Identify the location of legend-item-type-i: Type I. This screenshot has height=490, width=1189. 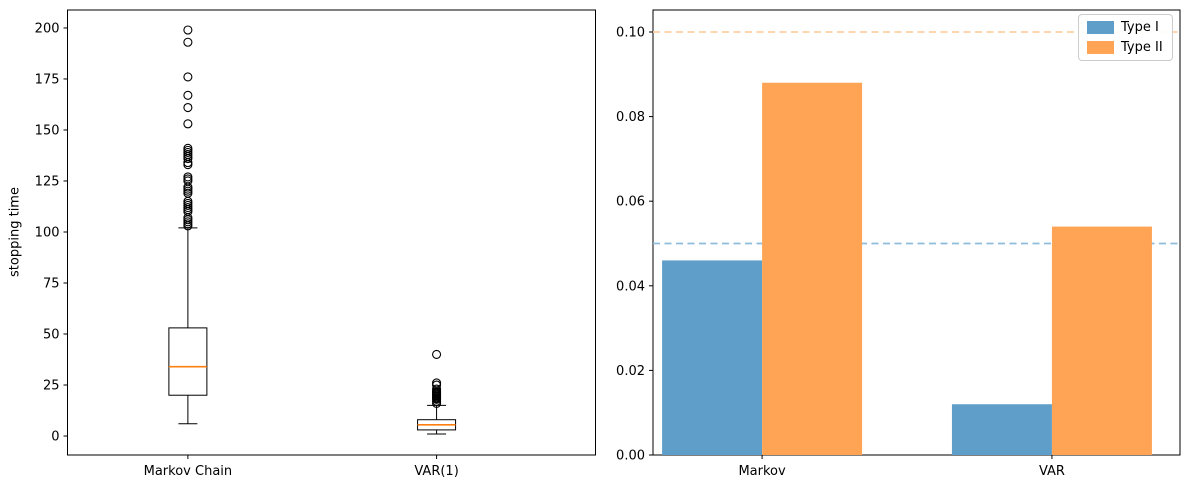
(1125, 27).